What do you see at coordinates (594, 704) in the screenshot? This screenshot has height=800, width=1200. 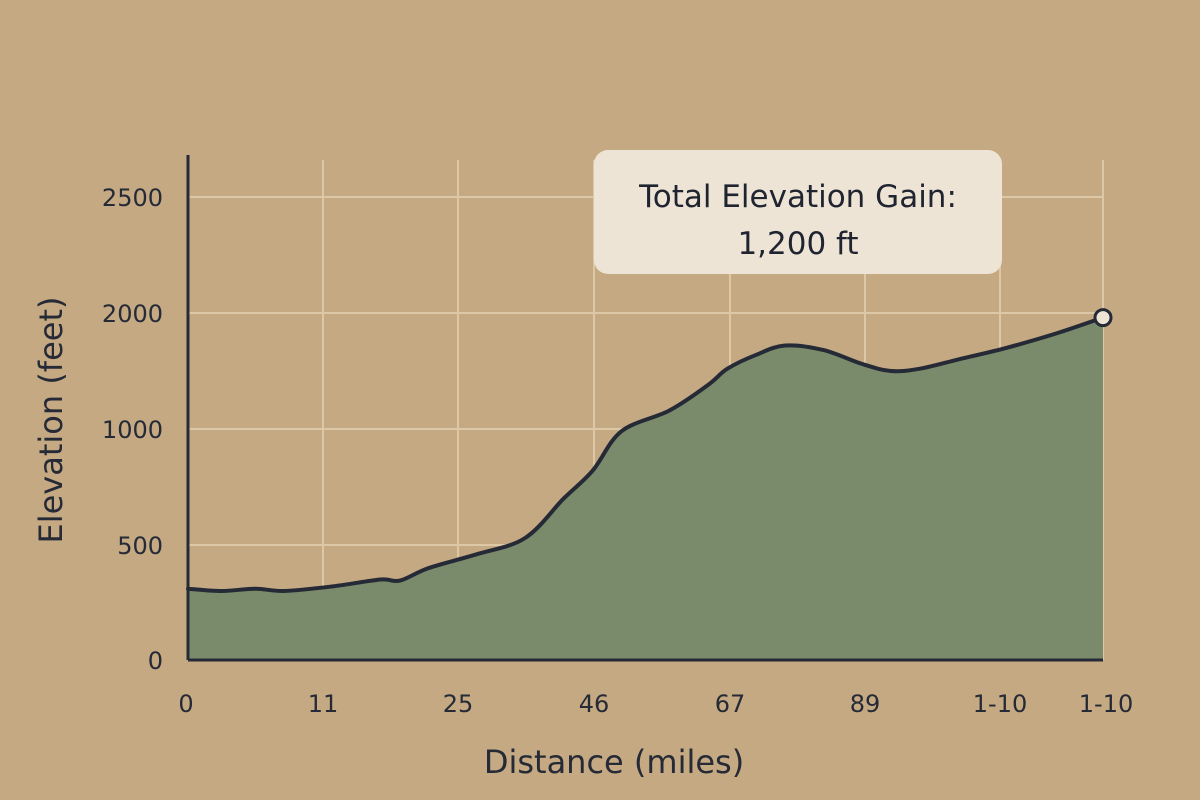 I see `x-tick-label-3: 46` at bounding box center [594, 704].